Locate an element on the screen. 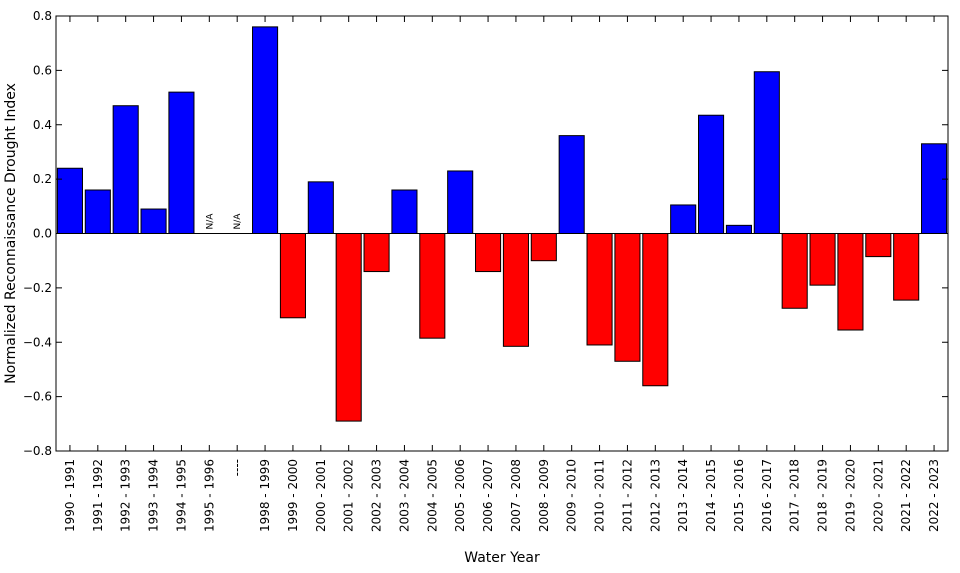  y-tick-label: 0.2 is located at coordinates (42, 179).